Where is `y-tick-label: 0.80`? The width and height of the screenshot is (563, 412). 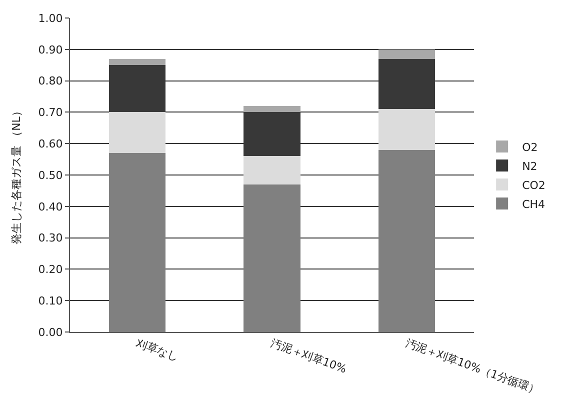
y-tick-label: 0.80 is located at coordinates (50, 81).